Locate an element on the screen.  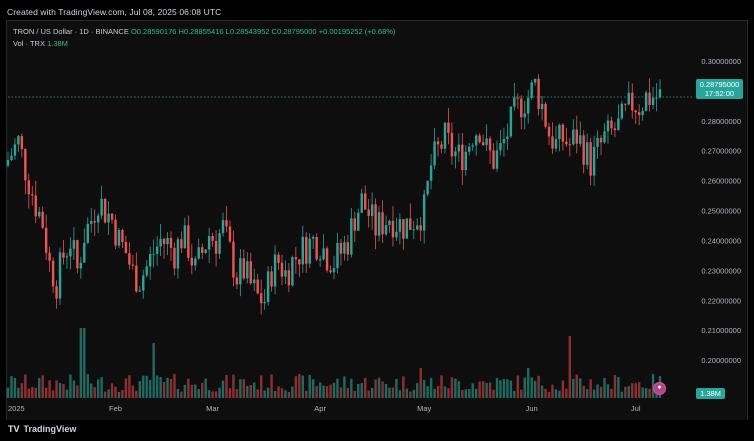
event-marker-icon: ● is located at coordinates (659, 388).